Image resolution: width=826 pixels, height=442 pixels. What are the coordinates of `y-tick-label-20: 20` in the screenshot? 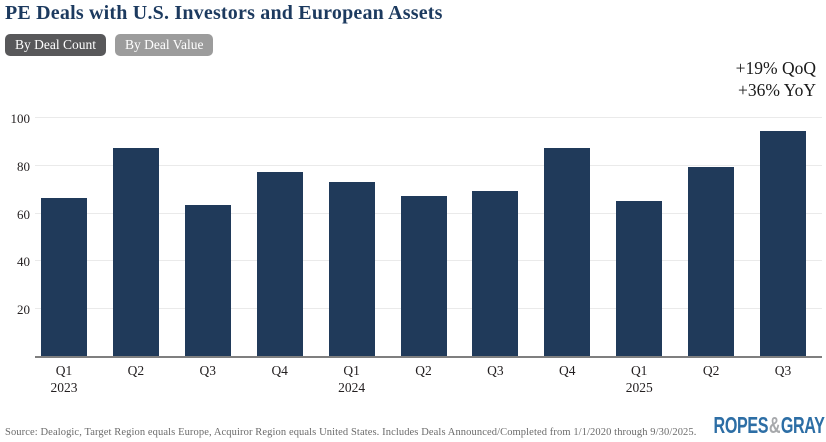 It's located at (23, 310).